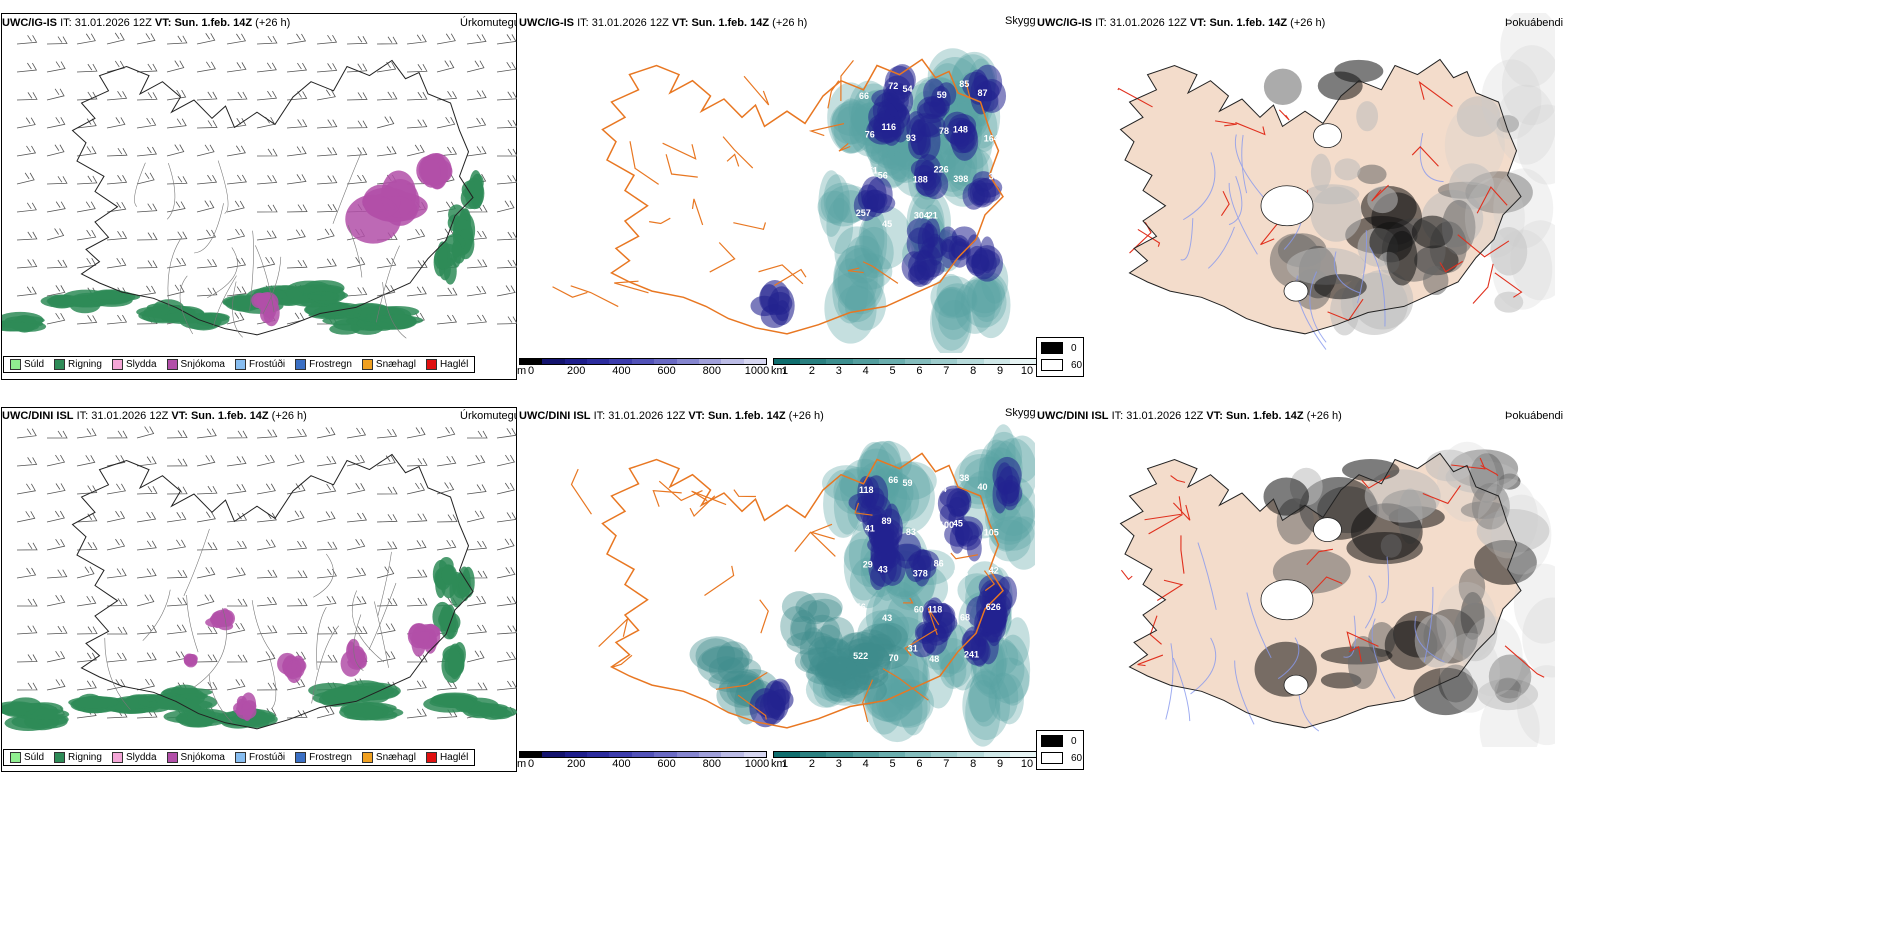 The image size is (1900, 950). Describe the element at coordinates (866, 490) in the screenshot. I see `ceiling-label: 118` at that location.